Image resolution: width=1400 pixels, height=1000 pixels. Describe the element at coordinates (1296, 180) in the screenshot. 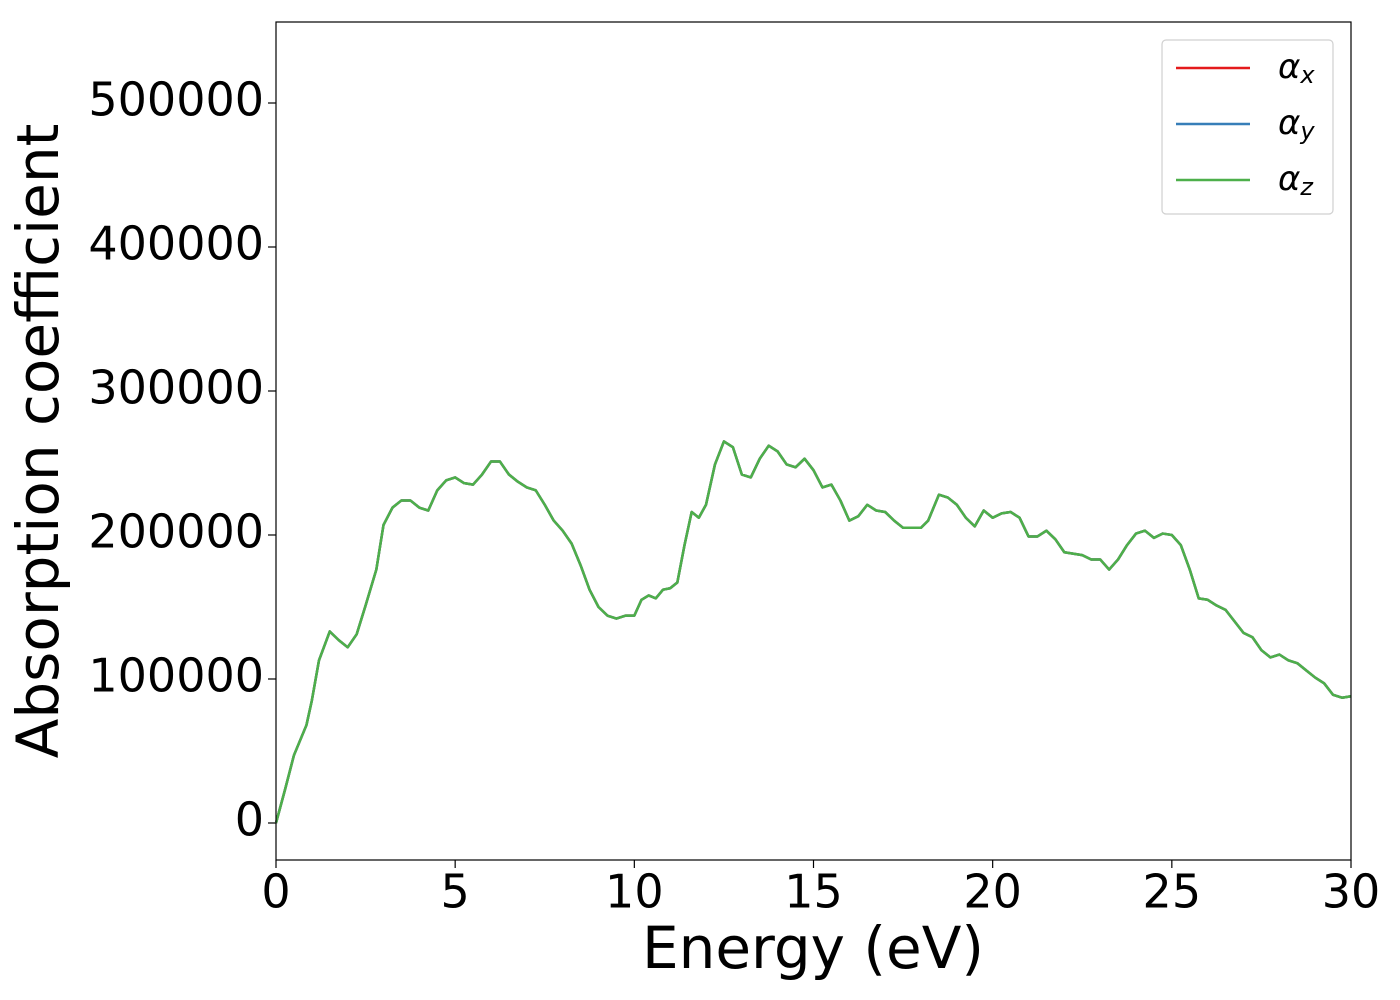

I see `legend-label: αz` at that location.